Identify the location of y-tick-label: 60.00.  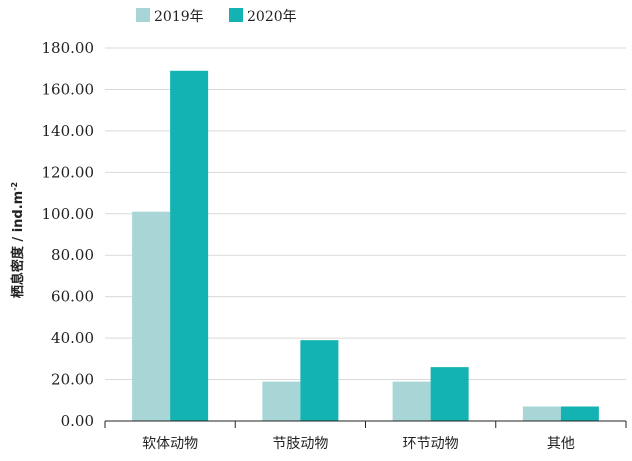
(72, 297).